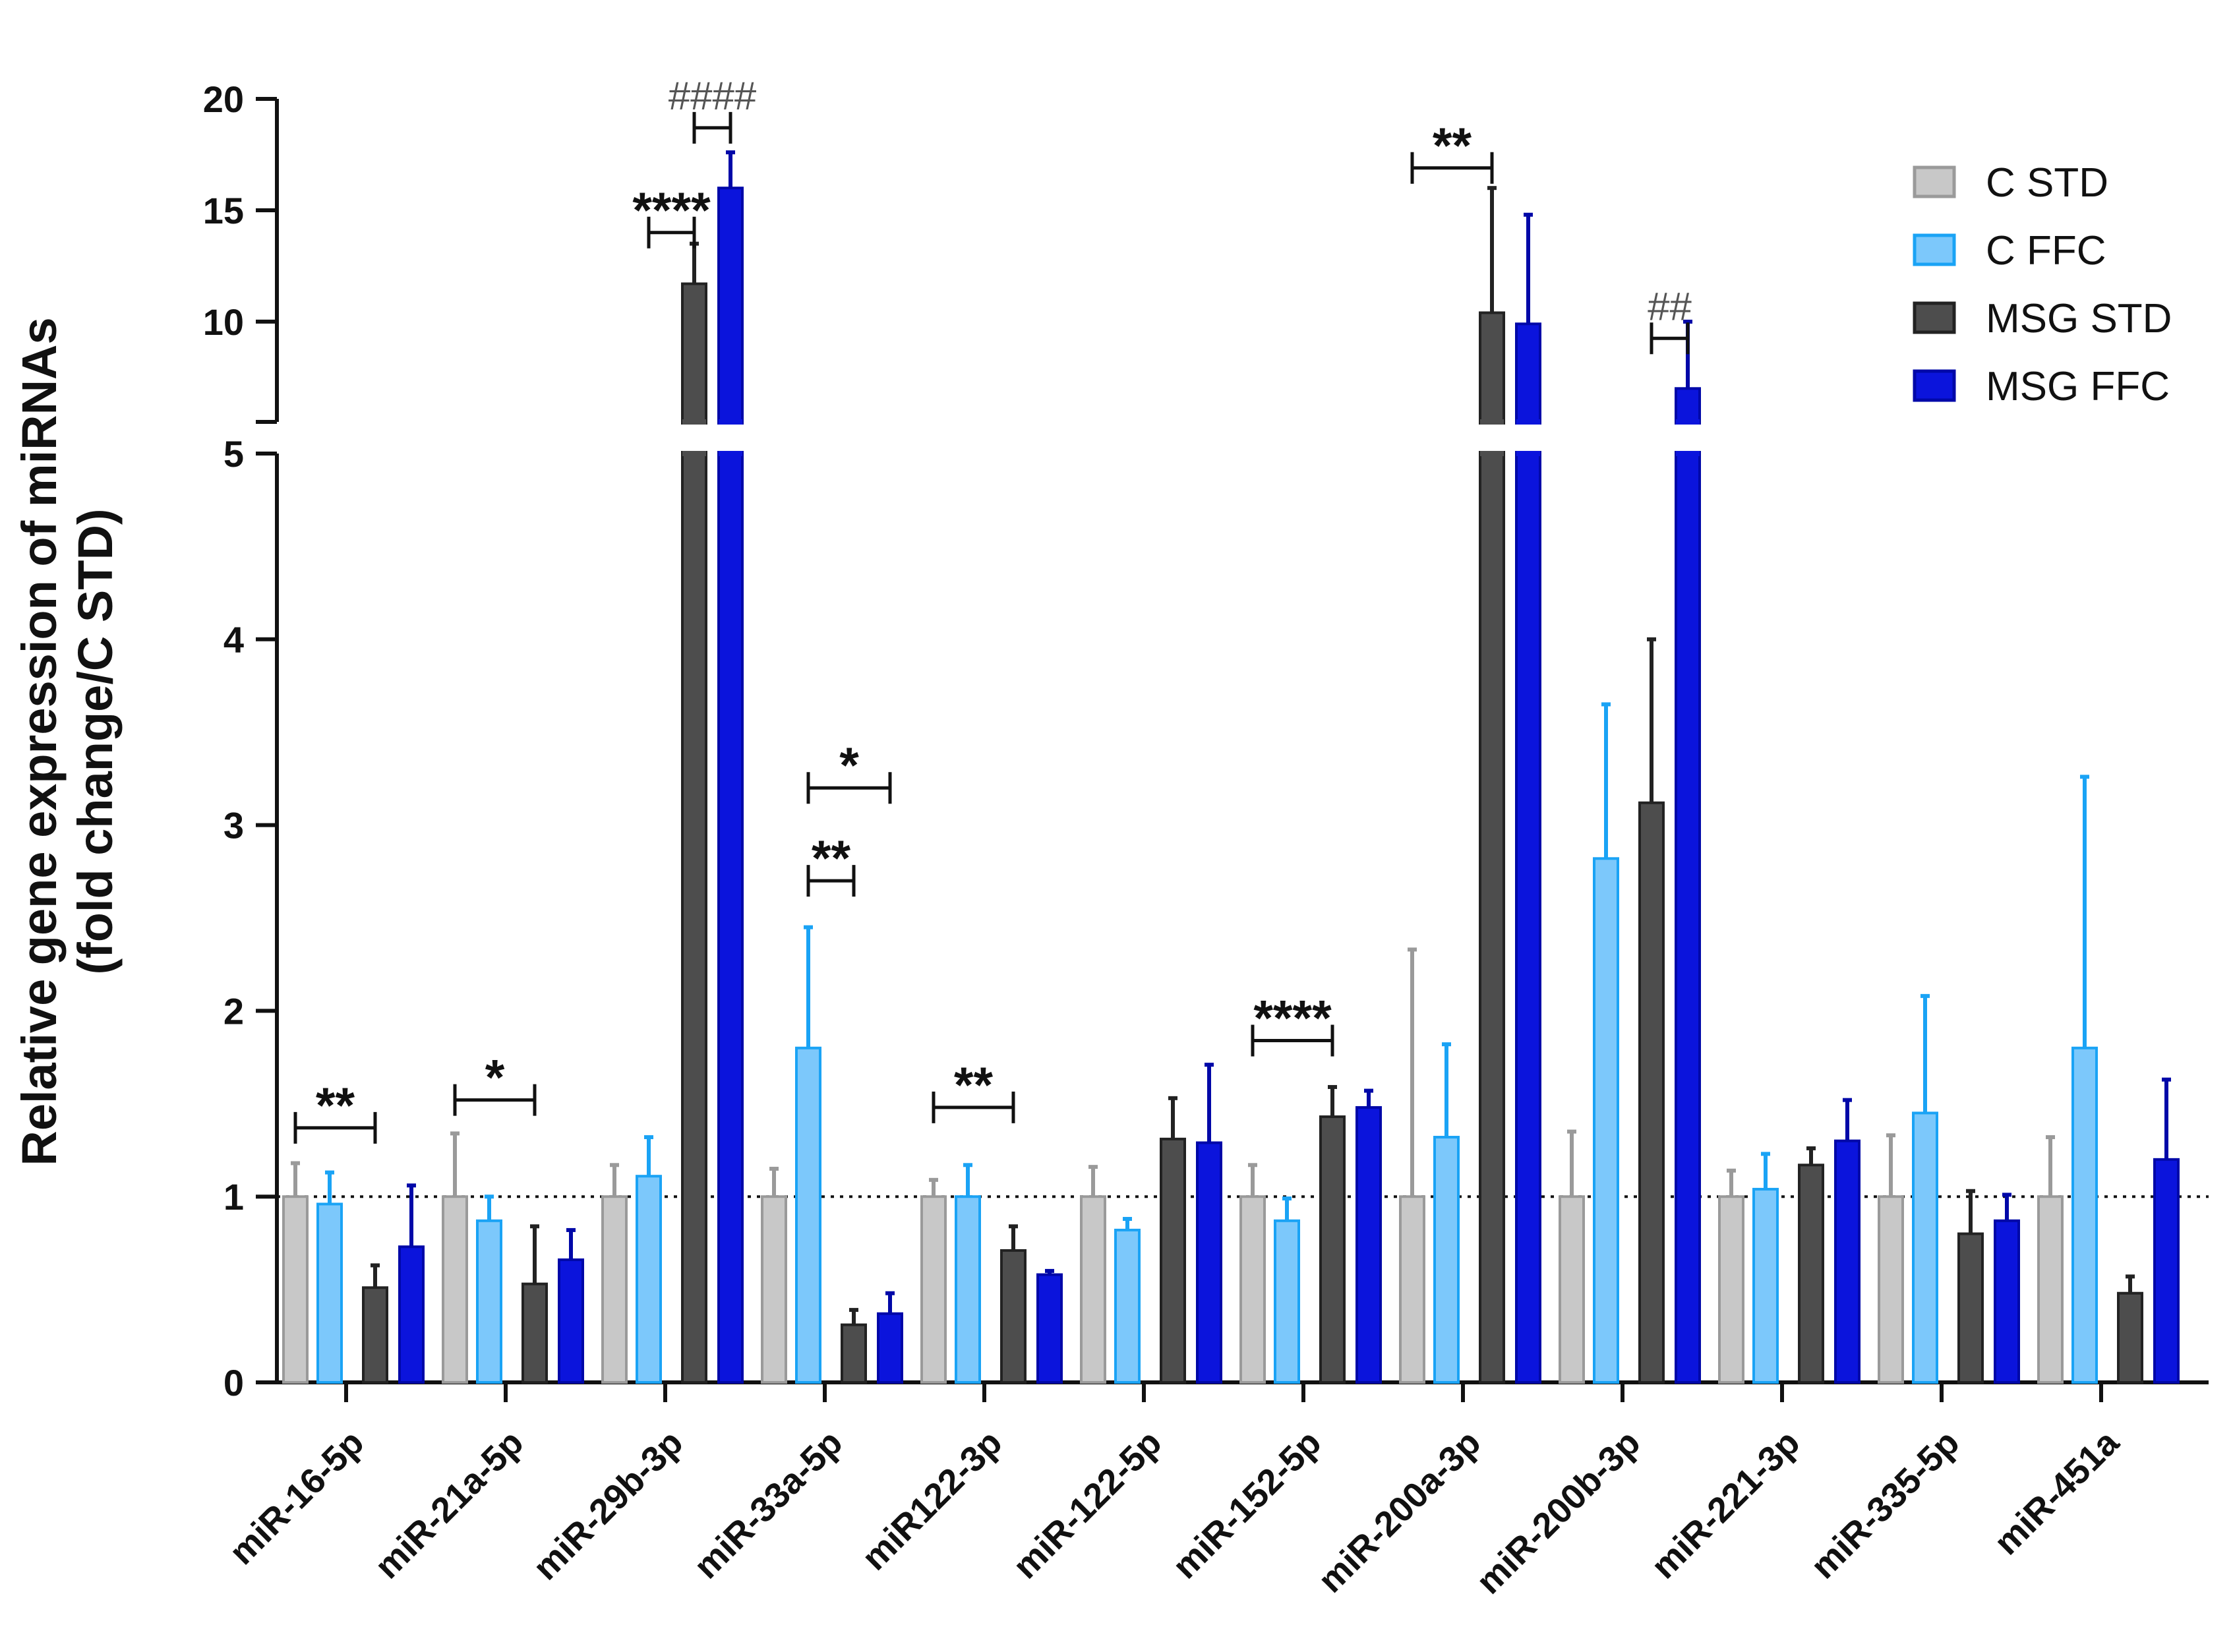  What do you see at coordinates (449, 1504) in the screenshot?
I see `category-label: miR-21a-5p` at bounding box center [449, 1504].